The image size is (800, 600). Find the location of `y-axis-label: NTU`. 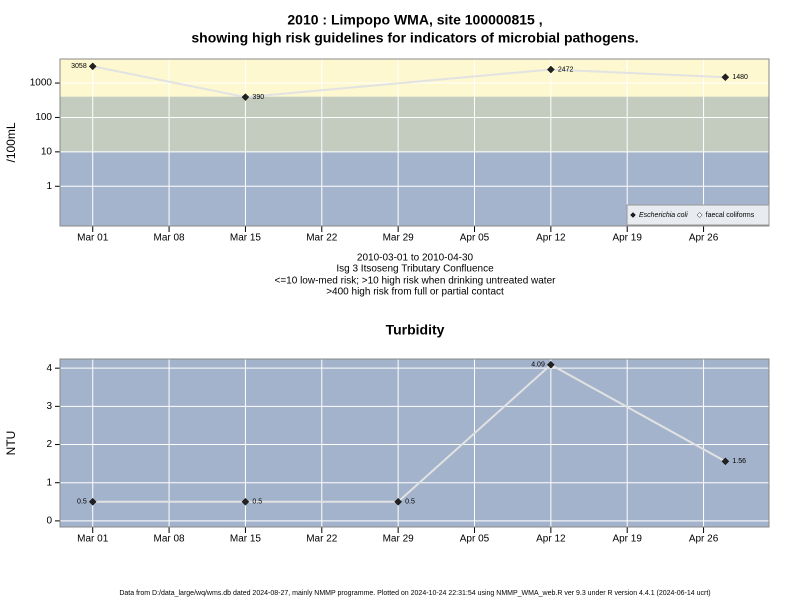

y-axis-label: NTU is located at coordinates (11, 443).